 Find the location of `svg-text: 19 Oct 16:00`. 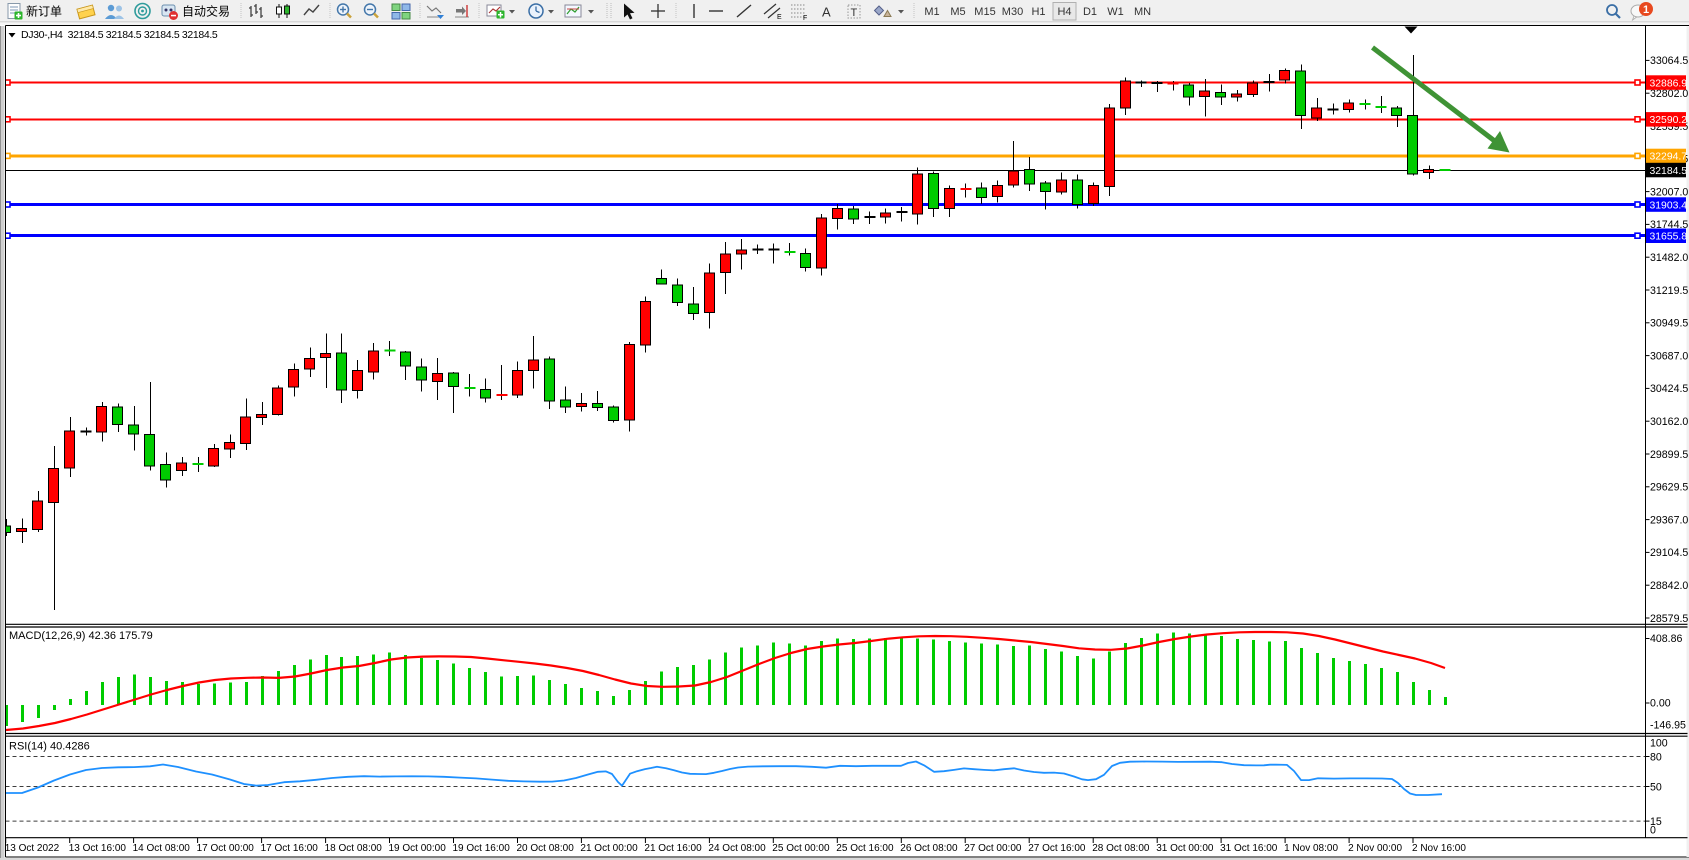

svg-text: 19 Oct 16:00 is located at coordinates (482, 848).